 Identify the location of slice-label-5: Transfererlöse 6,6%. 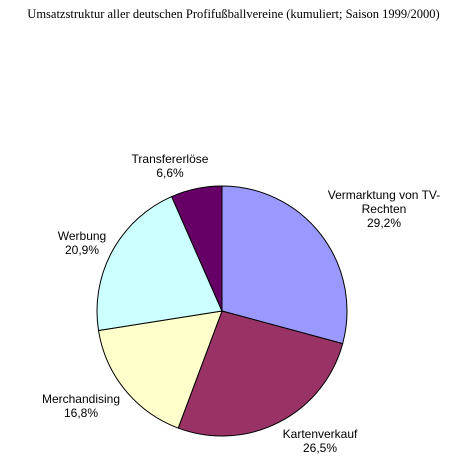
(170, 166).